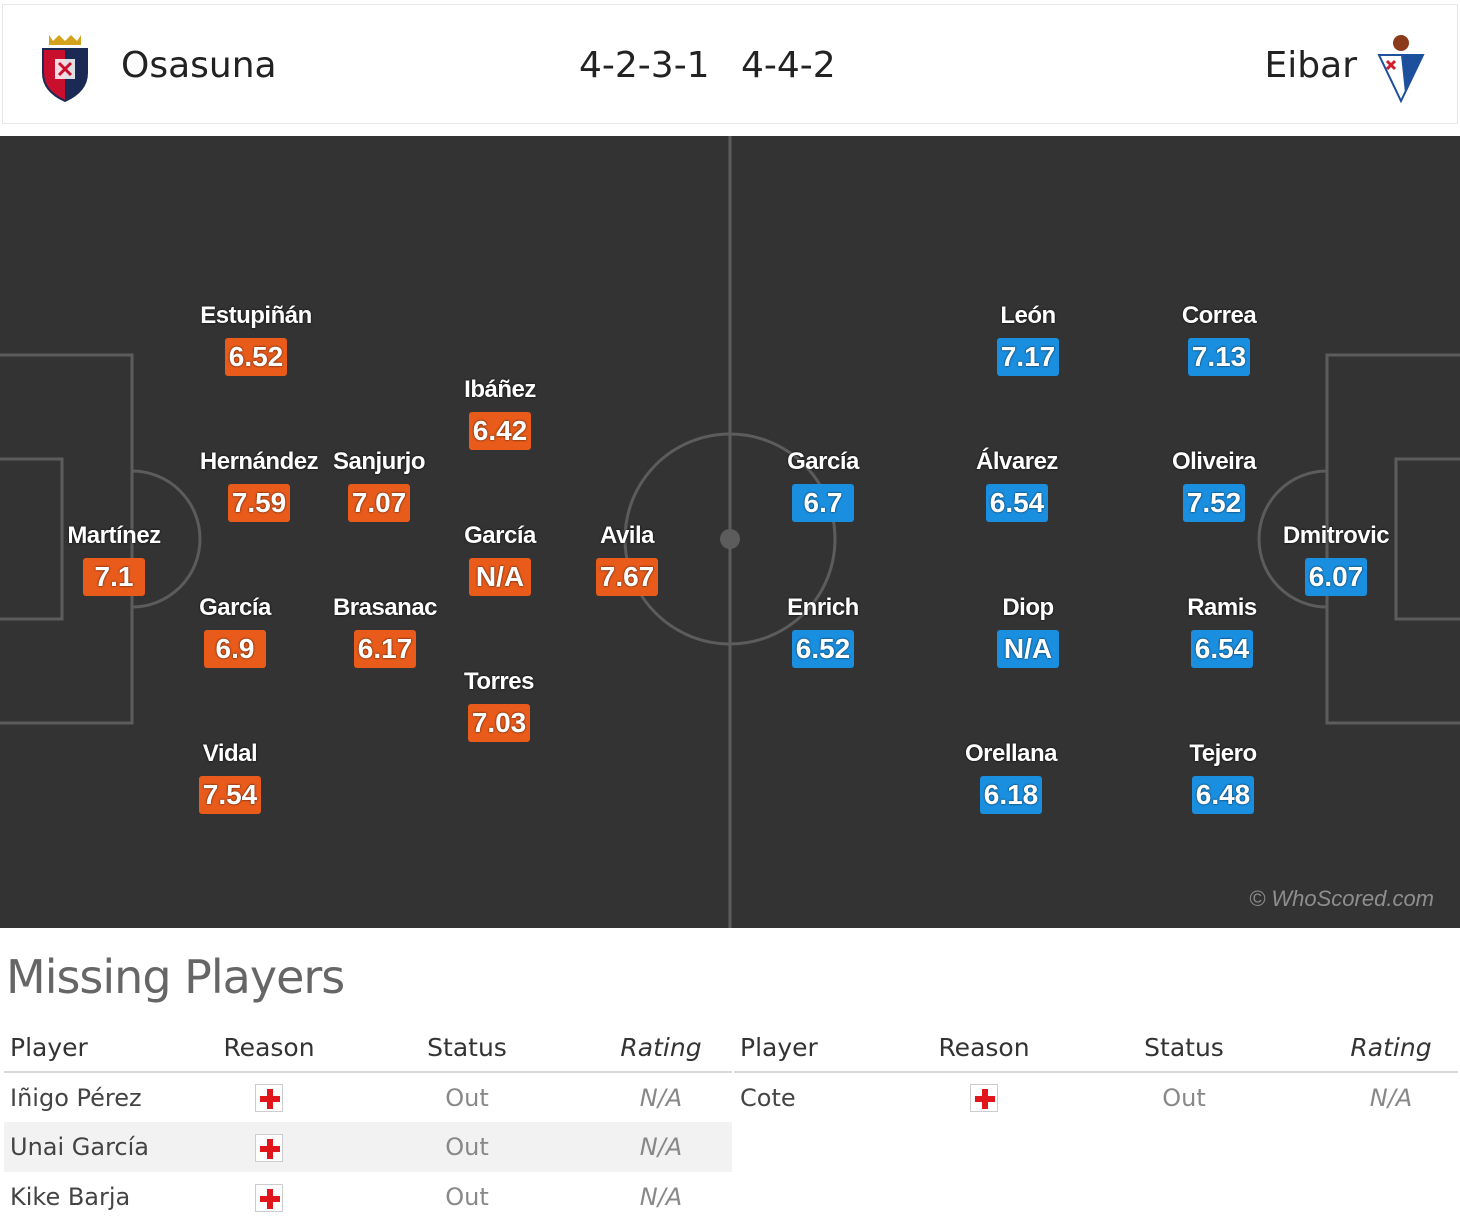 This screenshot has height=1220, width=1460. What do you see at coordinates (1223, 795) in the screenshot?
I see `player-rating: 6.48` at bounding box center [1223, 795].